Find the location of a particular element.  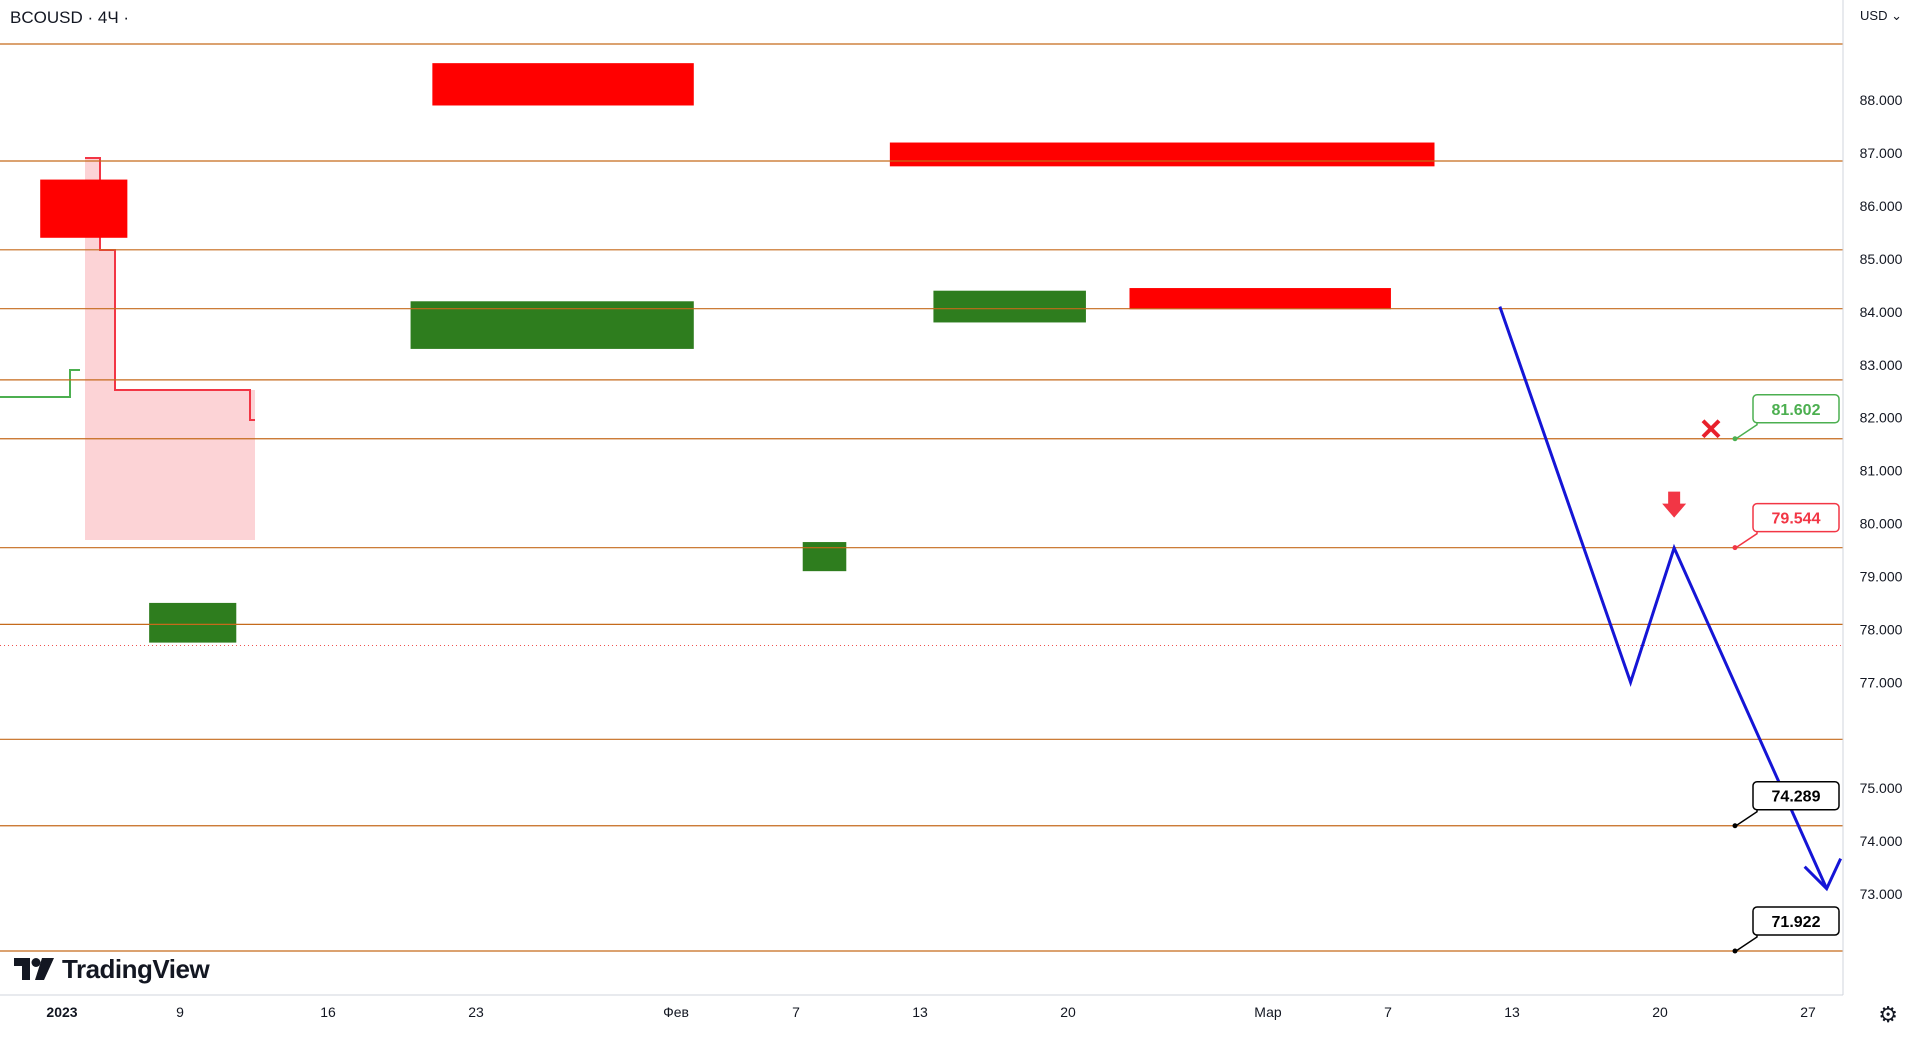

price-callouts: 81.602 79.544 74.289 71.922 is located at coordinates (1751, 674).